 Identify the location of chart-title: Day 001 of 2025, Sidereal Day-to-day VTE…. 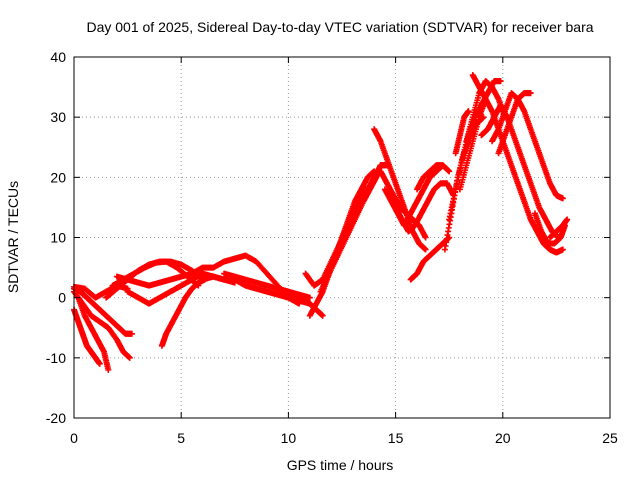
(339, 27).